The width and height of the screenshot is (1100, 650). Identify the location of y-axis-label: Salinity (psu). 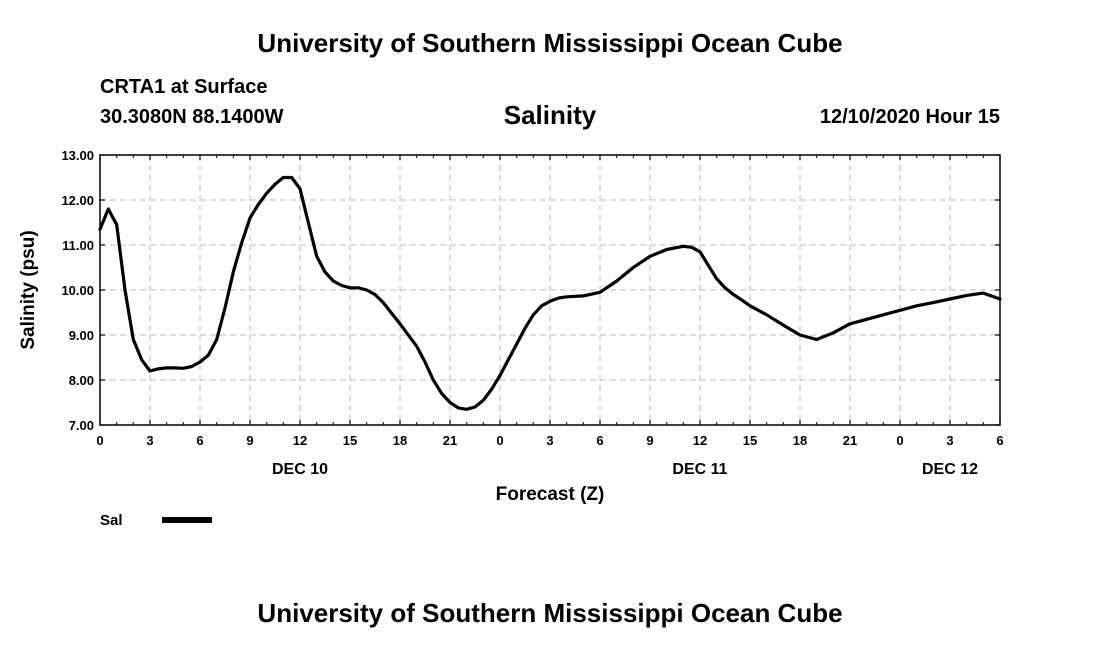
(28, 289).